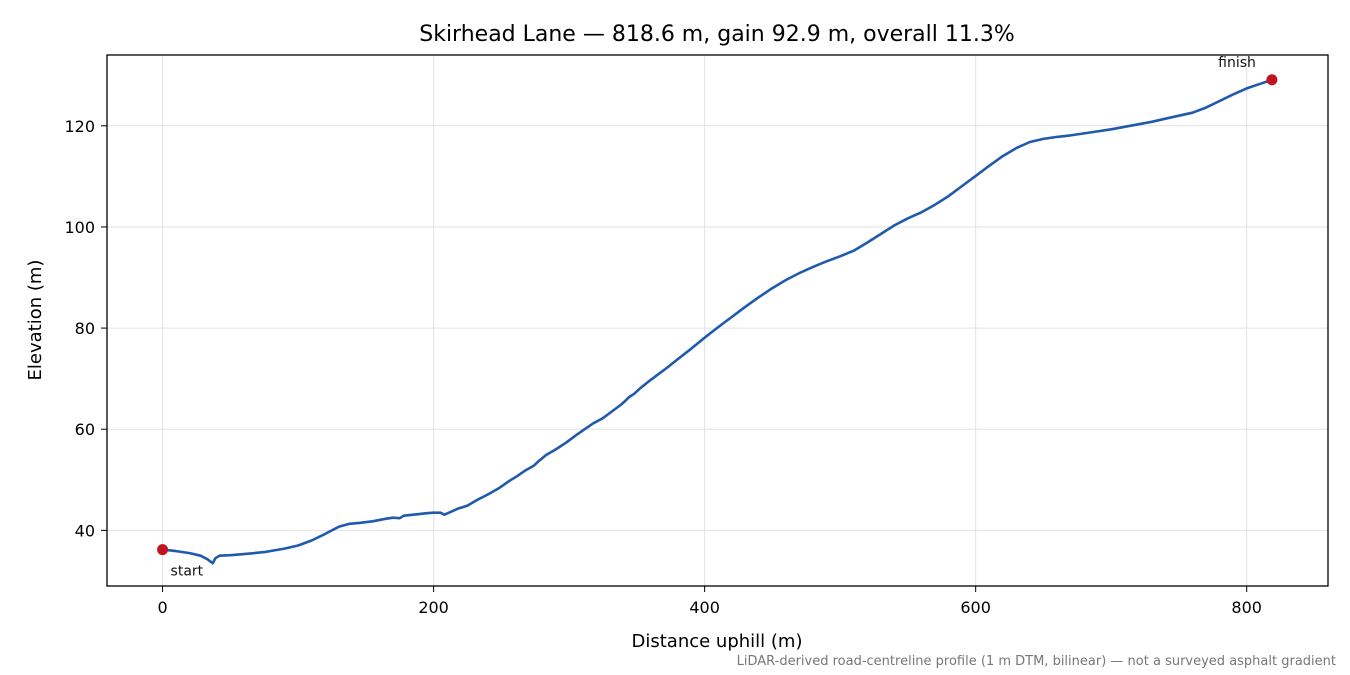  I want to click on y-tick-label: 80, so click(85, 328).